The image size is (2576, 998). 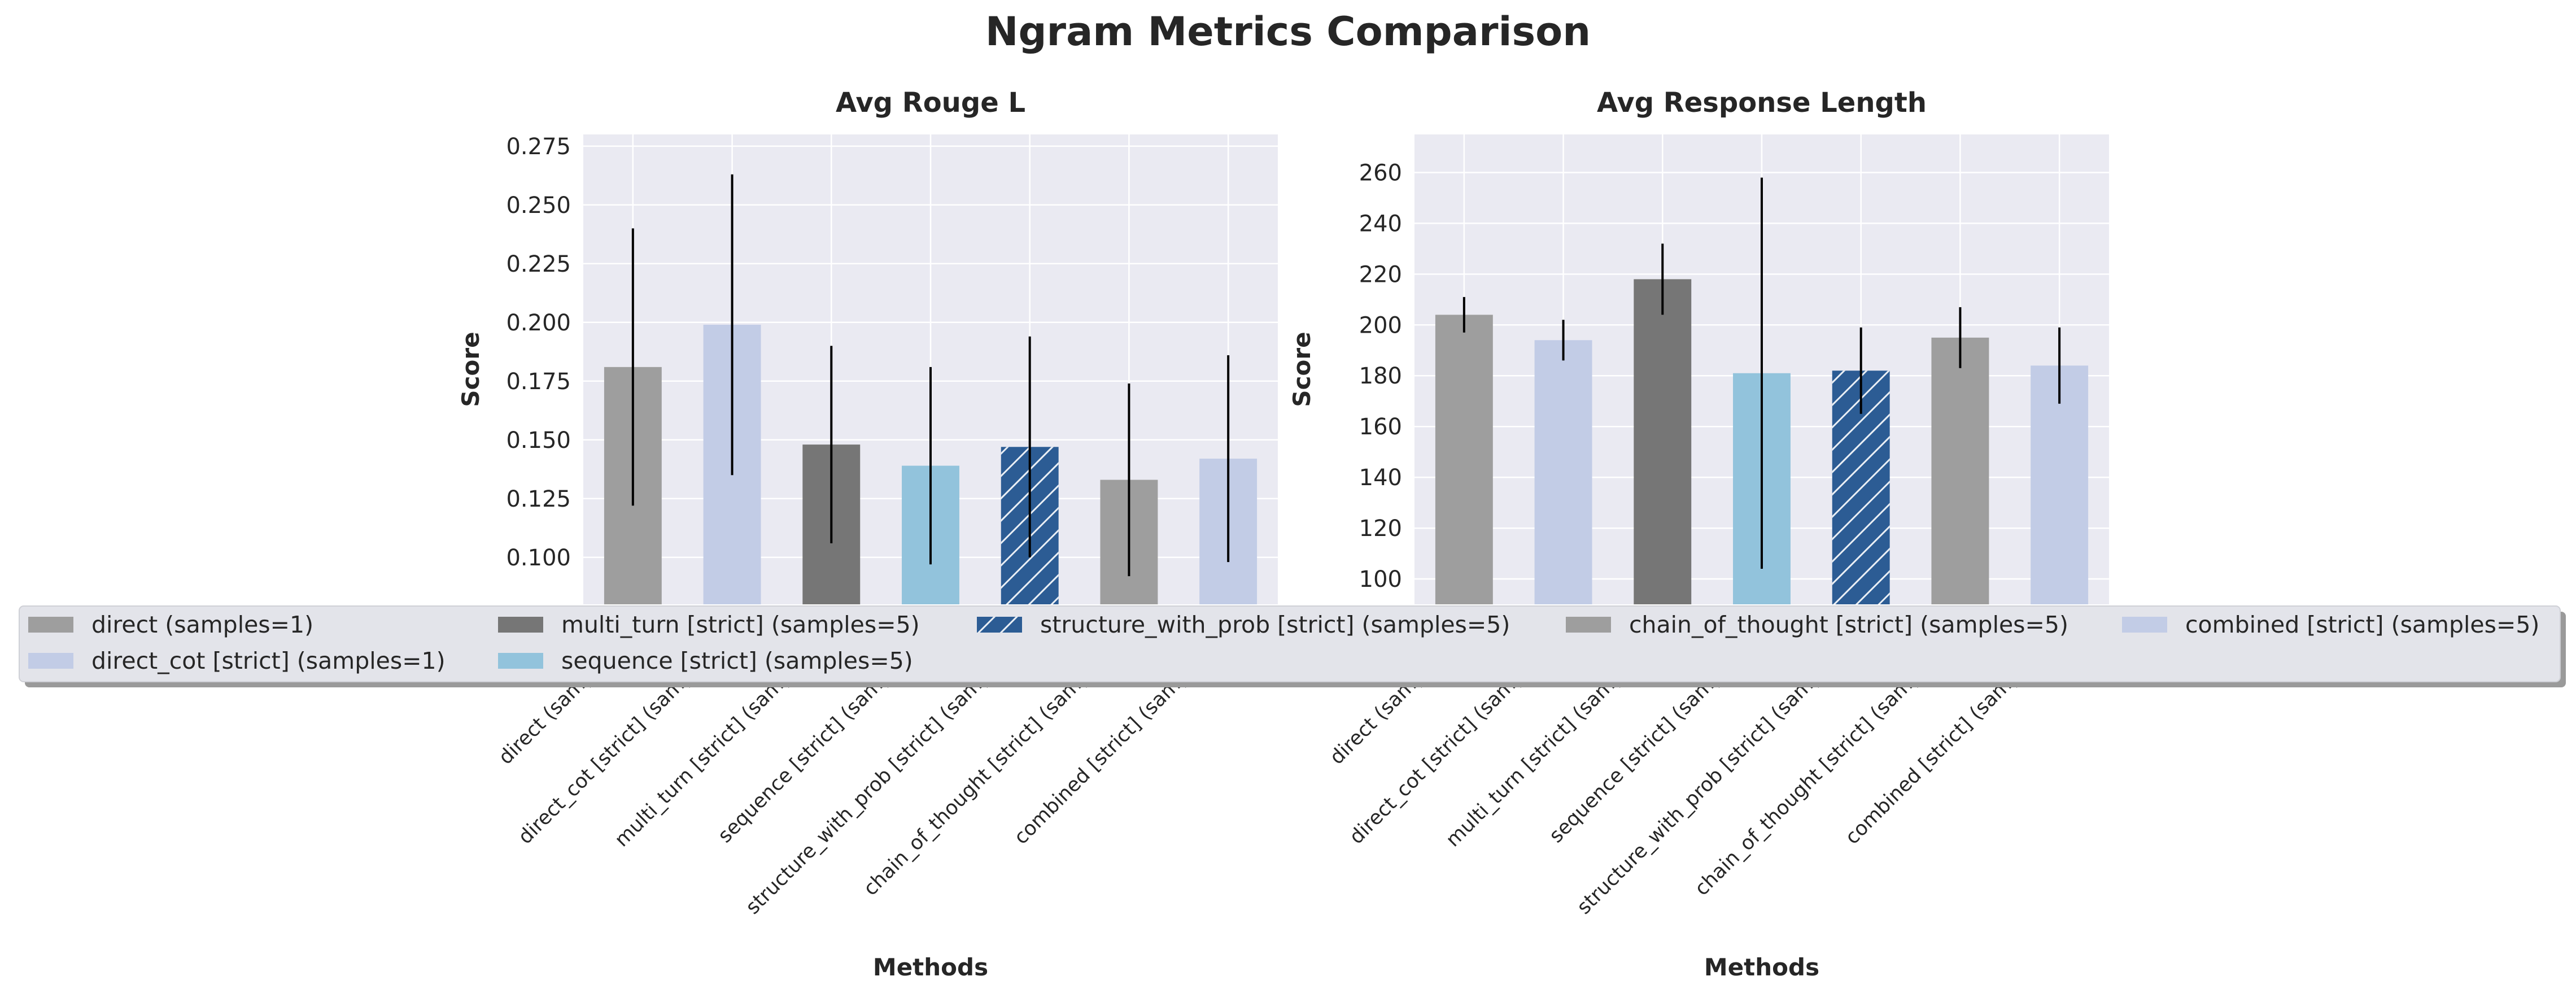 What do you see at coordinates (740, 624) in the screenshot?
I see `legend-label-3: multi_turn [strict] (samples=5)` at bounding box center [740, 624].